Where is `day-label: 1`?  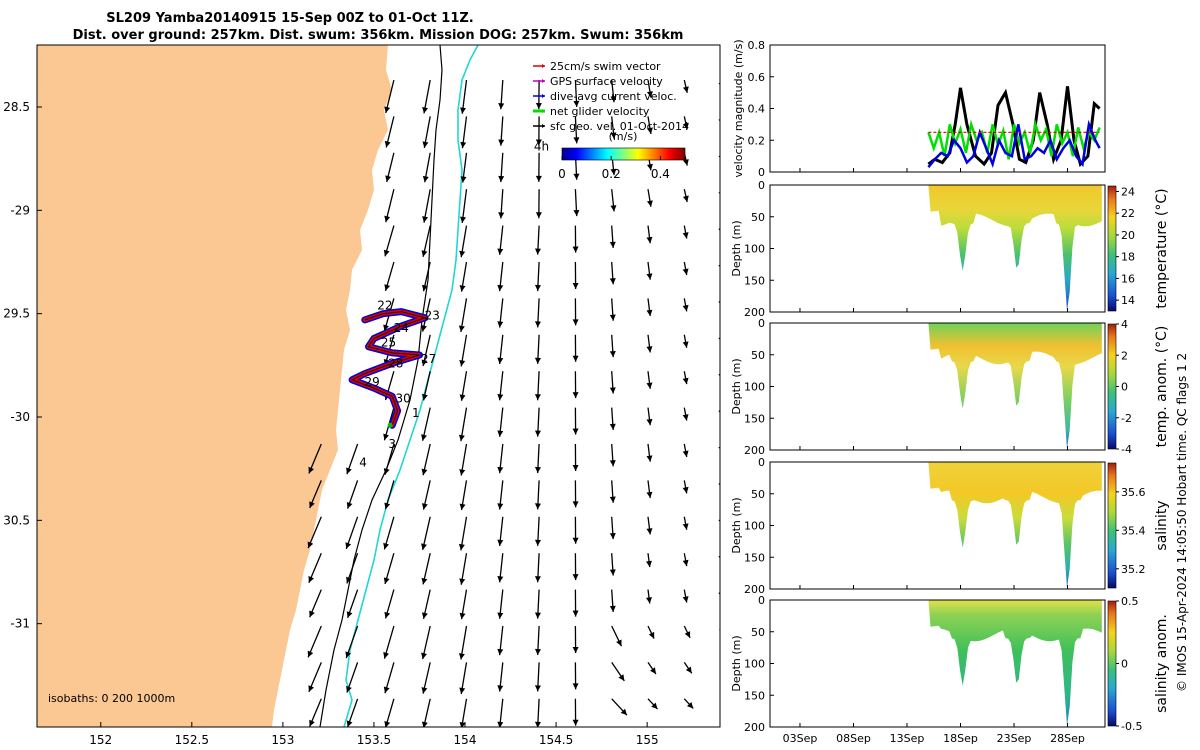 day-label: 1 is located at coordinates (416, 413).